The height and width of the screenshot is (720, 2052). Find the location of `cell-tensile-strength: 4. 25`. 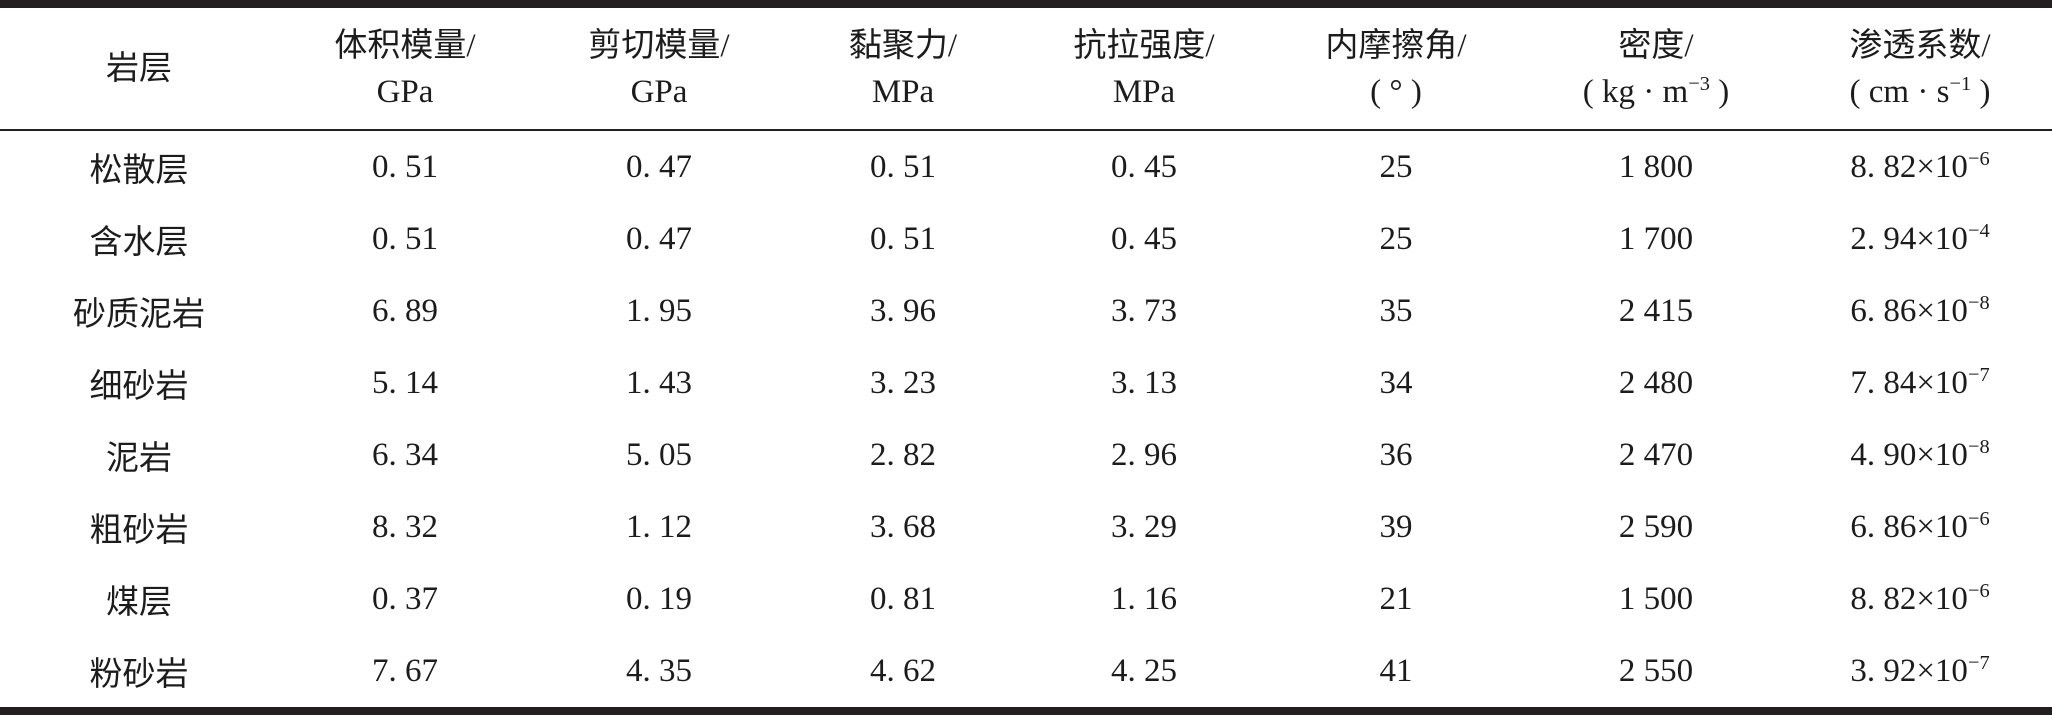

cell-tensile-strength: 4. 25 is located at coordinates (1144, 670).